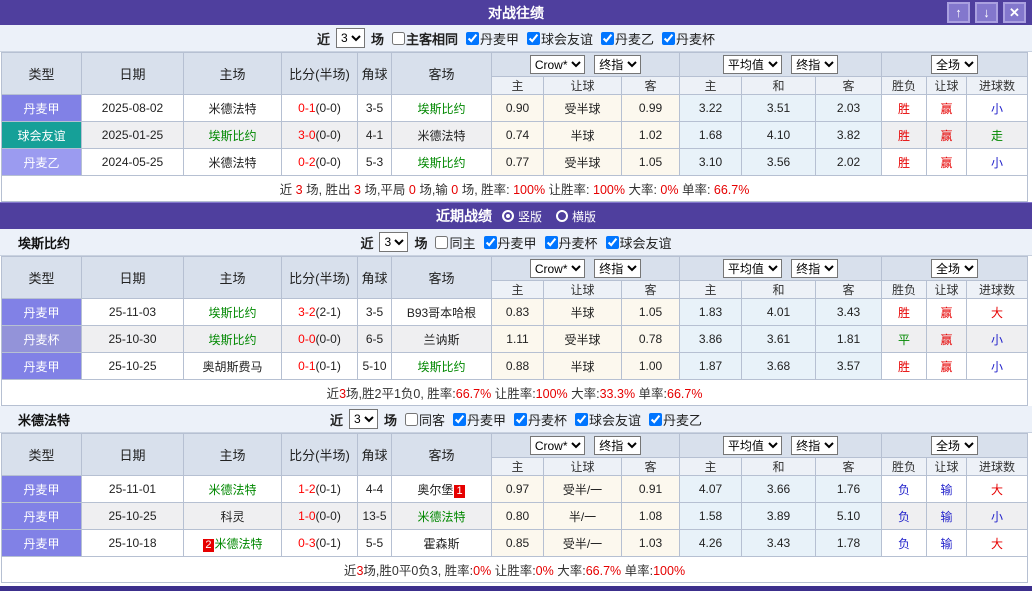 The height and width of the screenshot is (591, 1032). What do you see at coordinates (582, 543) in the screenshot?
I see `handicap: 受半/一` at bounding box center [582, 543].